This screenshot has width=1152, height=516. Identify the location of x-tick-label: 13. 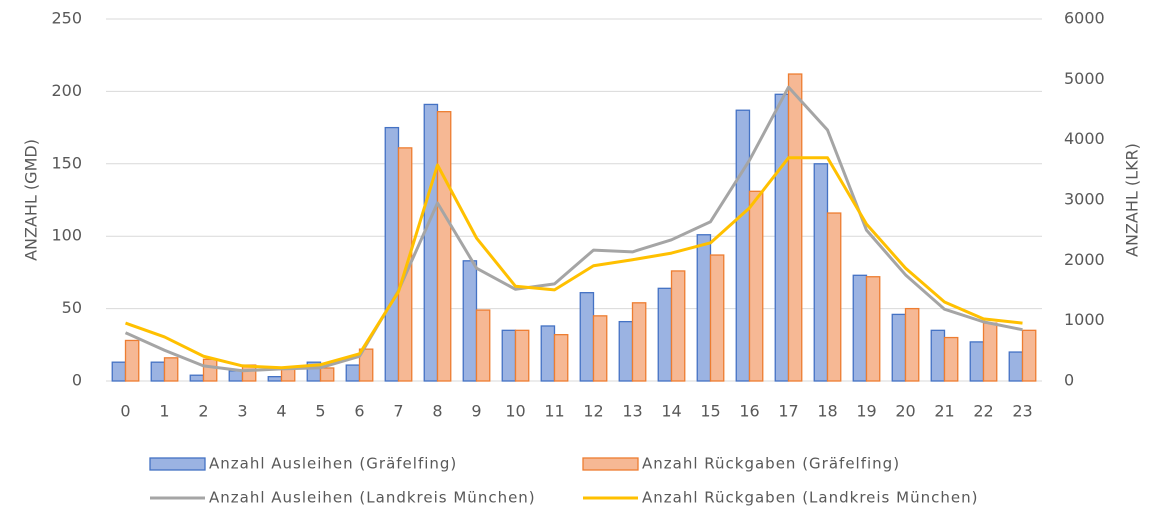
(632, 411).